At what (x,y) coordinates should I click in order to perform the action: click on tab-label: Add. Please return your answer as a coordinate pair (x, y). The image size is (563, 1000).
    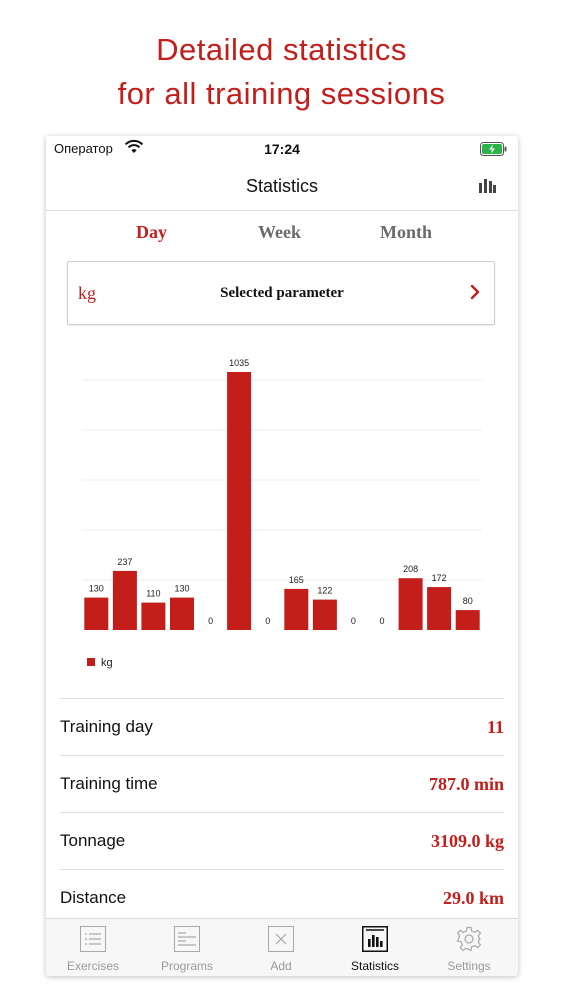
    Looking at the image, I should click on (281, 966).